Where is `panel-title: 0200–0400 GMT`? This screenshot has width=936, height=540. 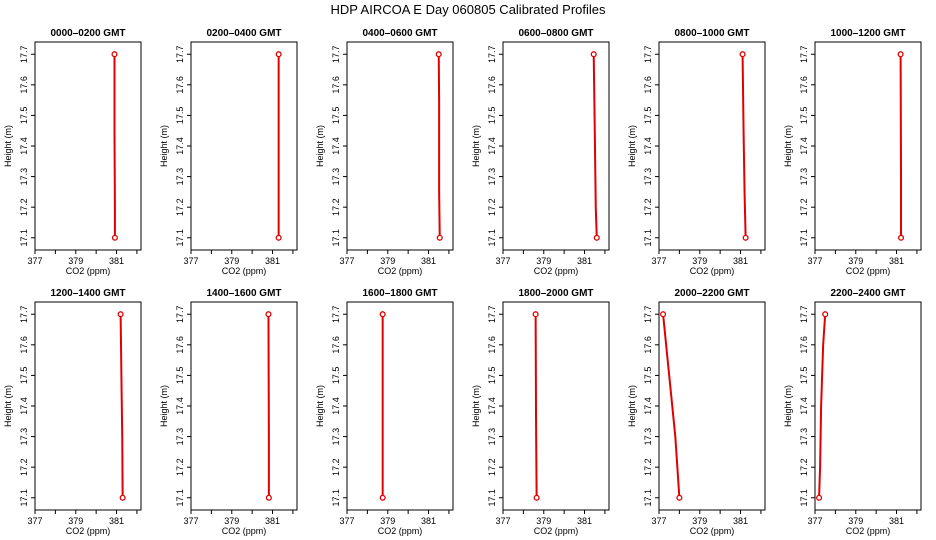
panel-title: 0200–0400 GMT is located at coordinates (243, 33).